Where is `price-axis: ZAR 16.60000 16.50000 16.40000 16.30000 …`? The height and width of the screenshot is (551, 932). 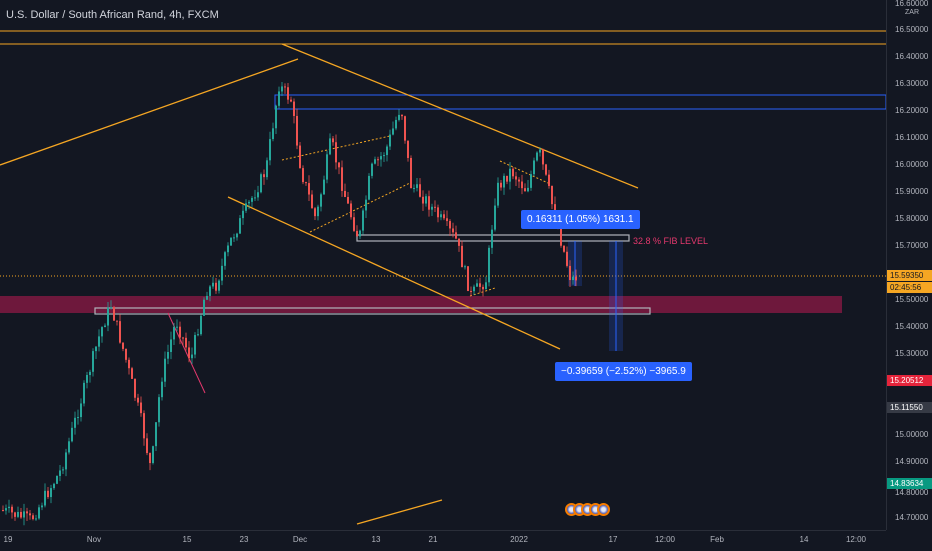 price-axis: ZAR 16.60000 16.50000 16.40000 16.30000 … is located at coordinates (909, 265).